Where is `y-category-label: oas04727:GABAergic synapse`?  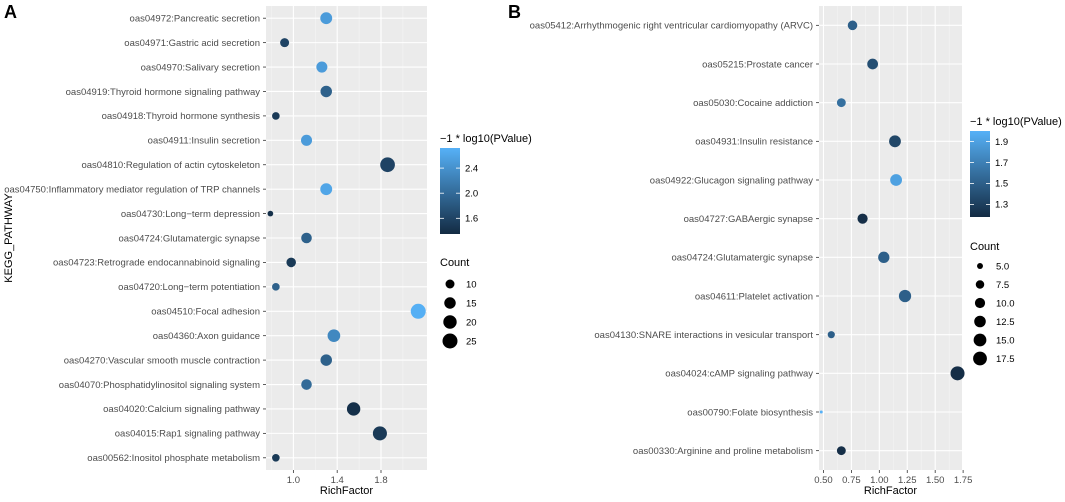 y-category-label: oas04727:GABAergic synapse is located at coordinates (748, 219).